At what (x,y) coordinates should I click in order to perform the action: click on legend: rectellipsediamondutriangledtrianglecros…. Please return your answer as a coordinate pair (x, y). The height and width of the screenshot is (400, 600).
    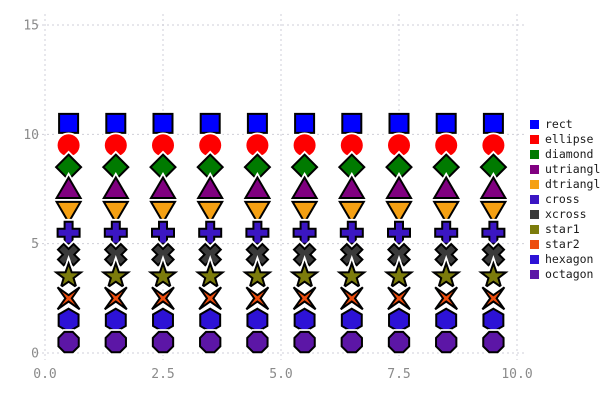
    Looking at the image, I should click on (565, 199).